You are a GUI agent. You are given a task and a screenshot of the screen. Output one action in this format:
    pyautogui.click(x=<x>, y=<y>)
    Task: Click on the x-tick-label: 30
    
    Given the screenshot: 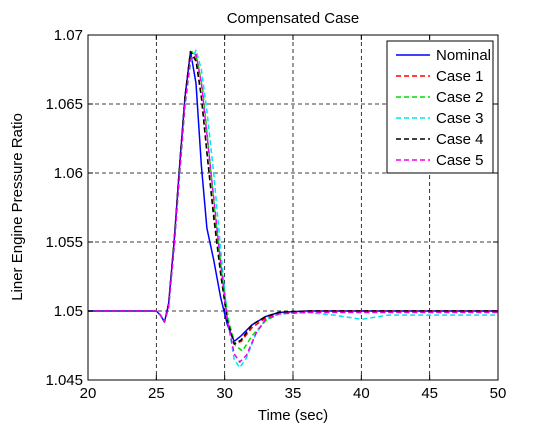 What is the action you would take?
    pyautogui.click(x=224, y=393)
    